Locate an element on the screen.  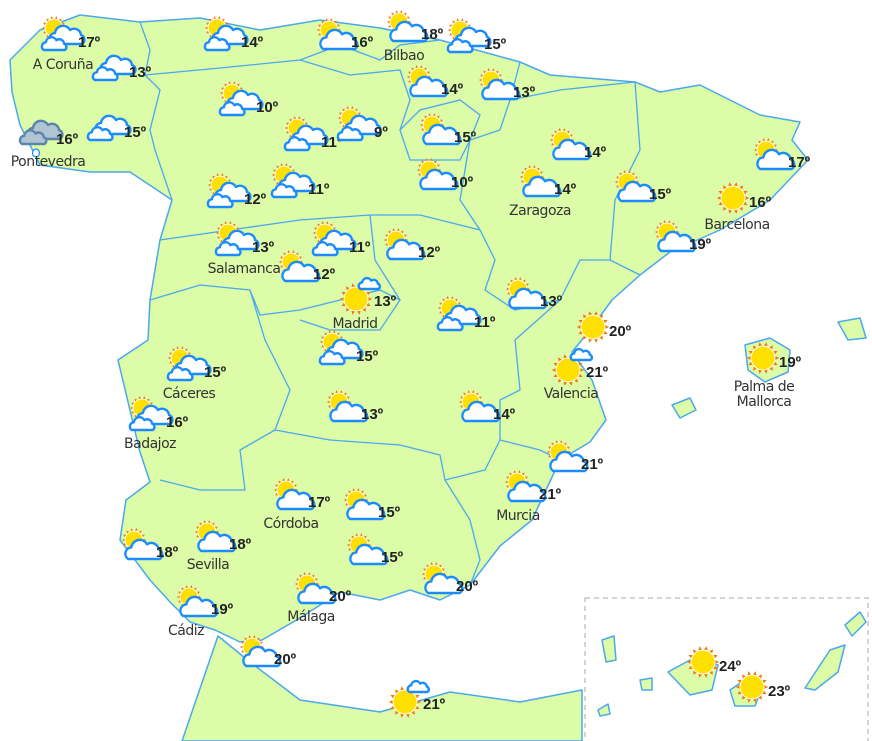
city-label: Zaragoza is located at coordinates (540, 211).